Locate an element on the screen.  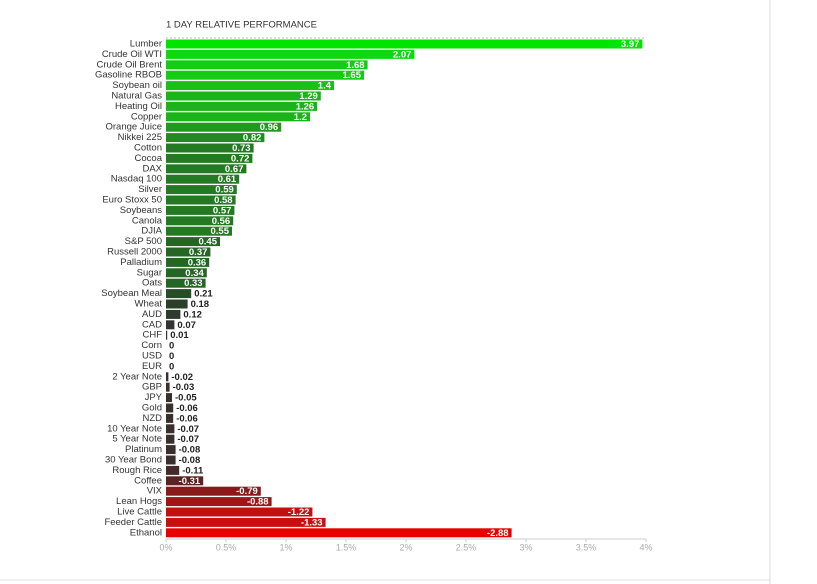
y-tick-label: Coffee is located at coordinates (148, 480).